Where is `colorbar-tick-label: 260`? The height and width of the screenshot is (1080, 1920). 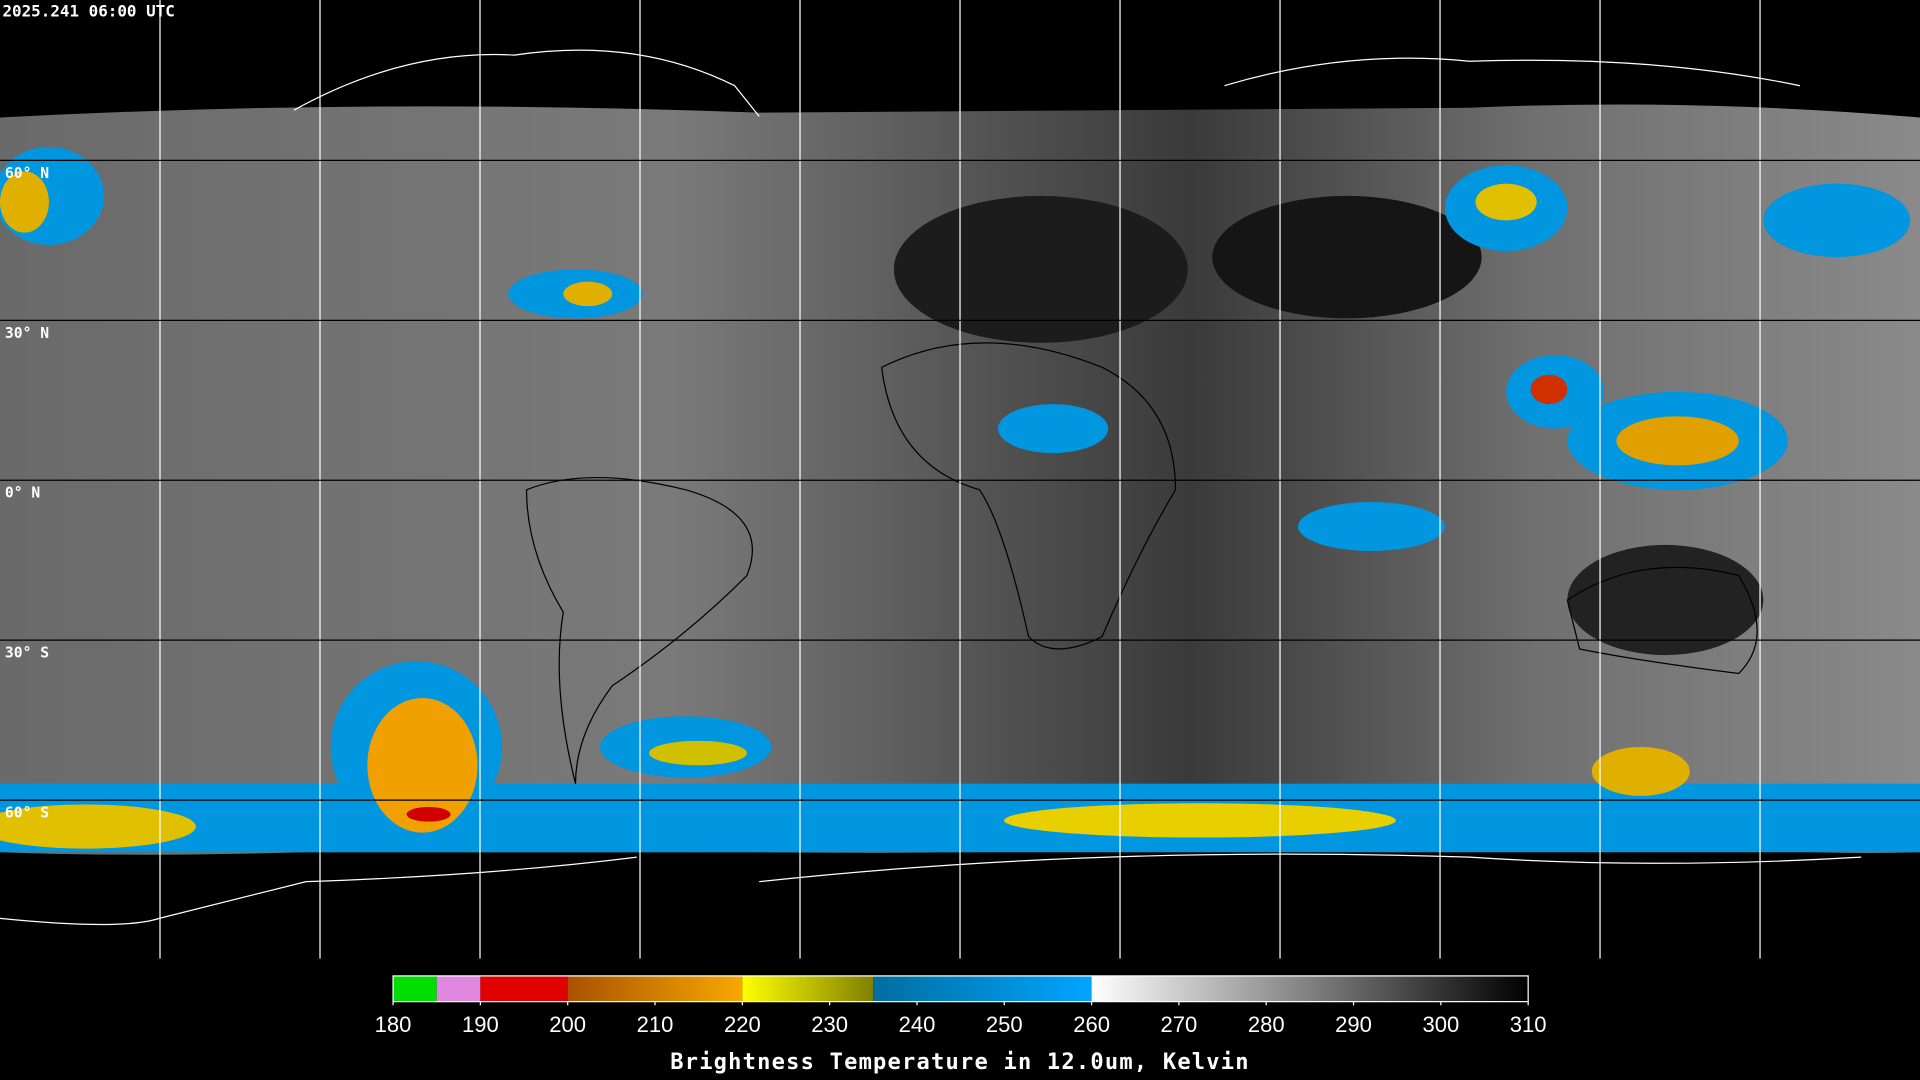 colorbar-tick-label: 260 is located at coordinates (1091, 1024).